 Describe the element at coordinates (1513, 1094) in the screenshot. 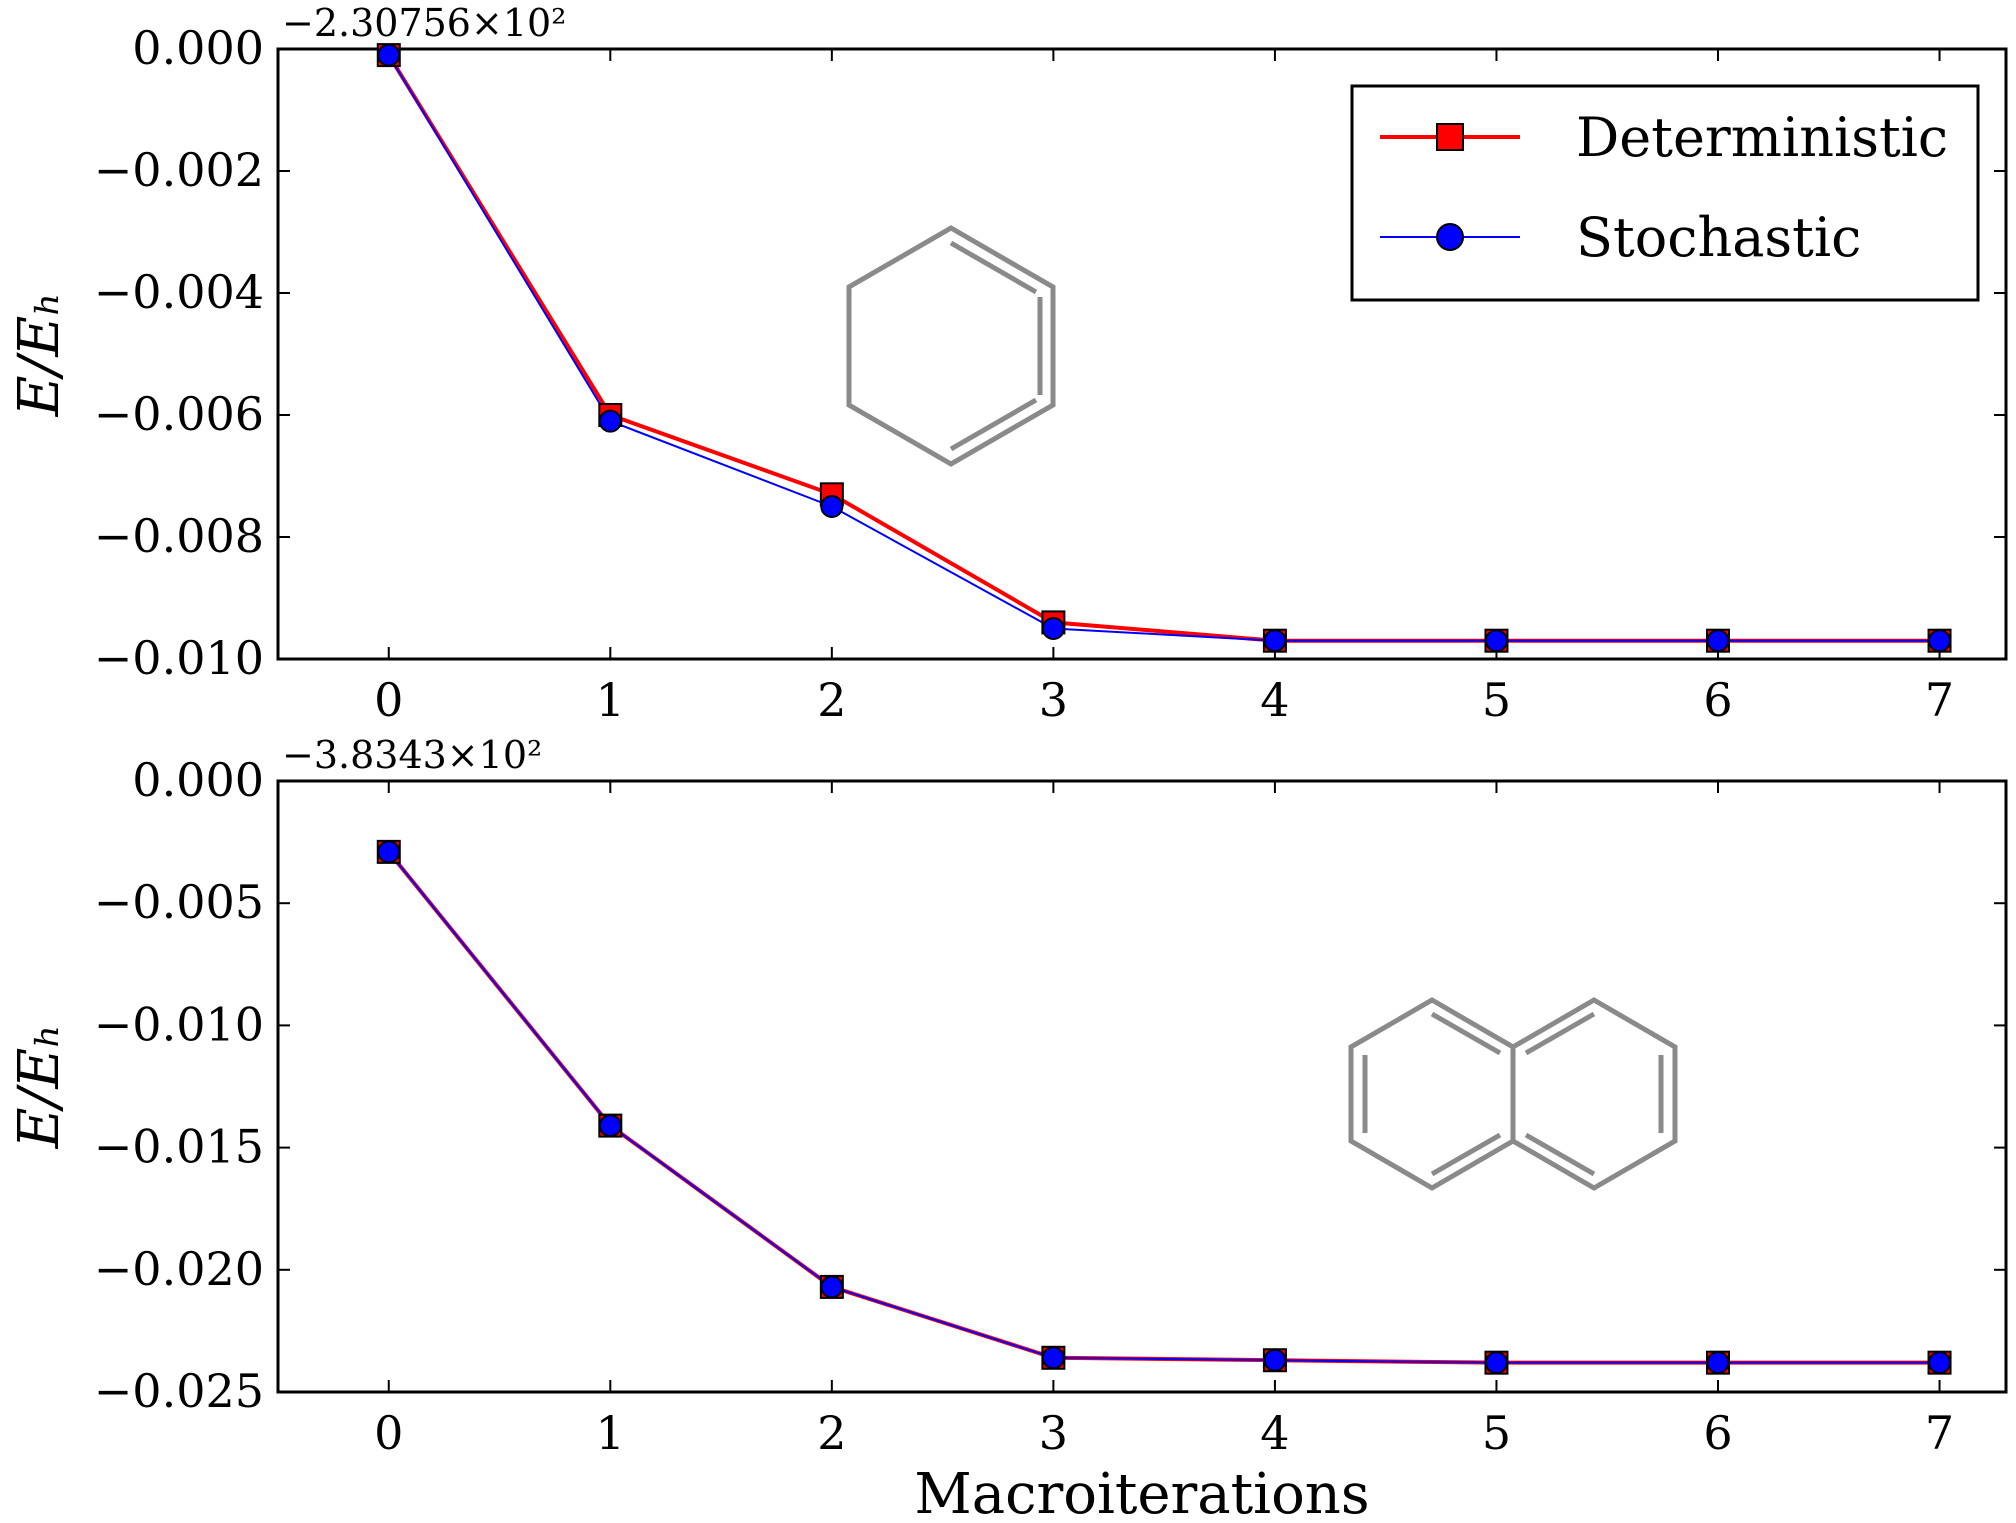

I see `naphthalene-structure` at that location.